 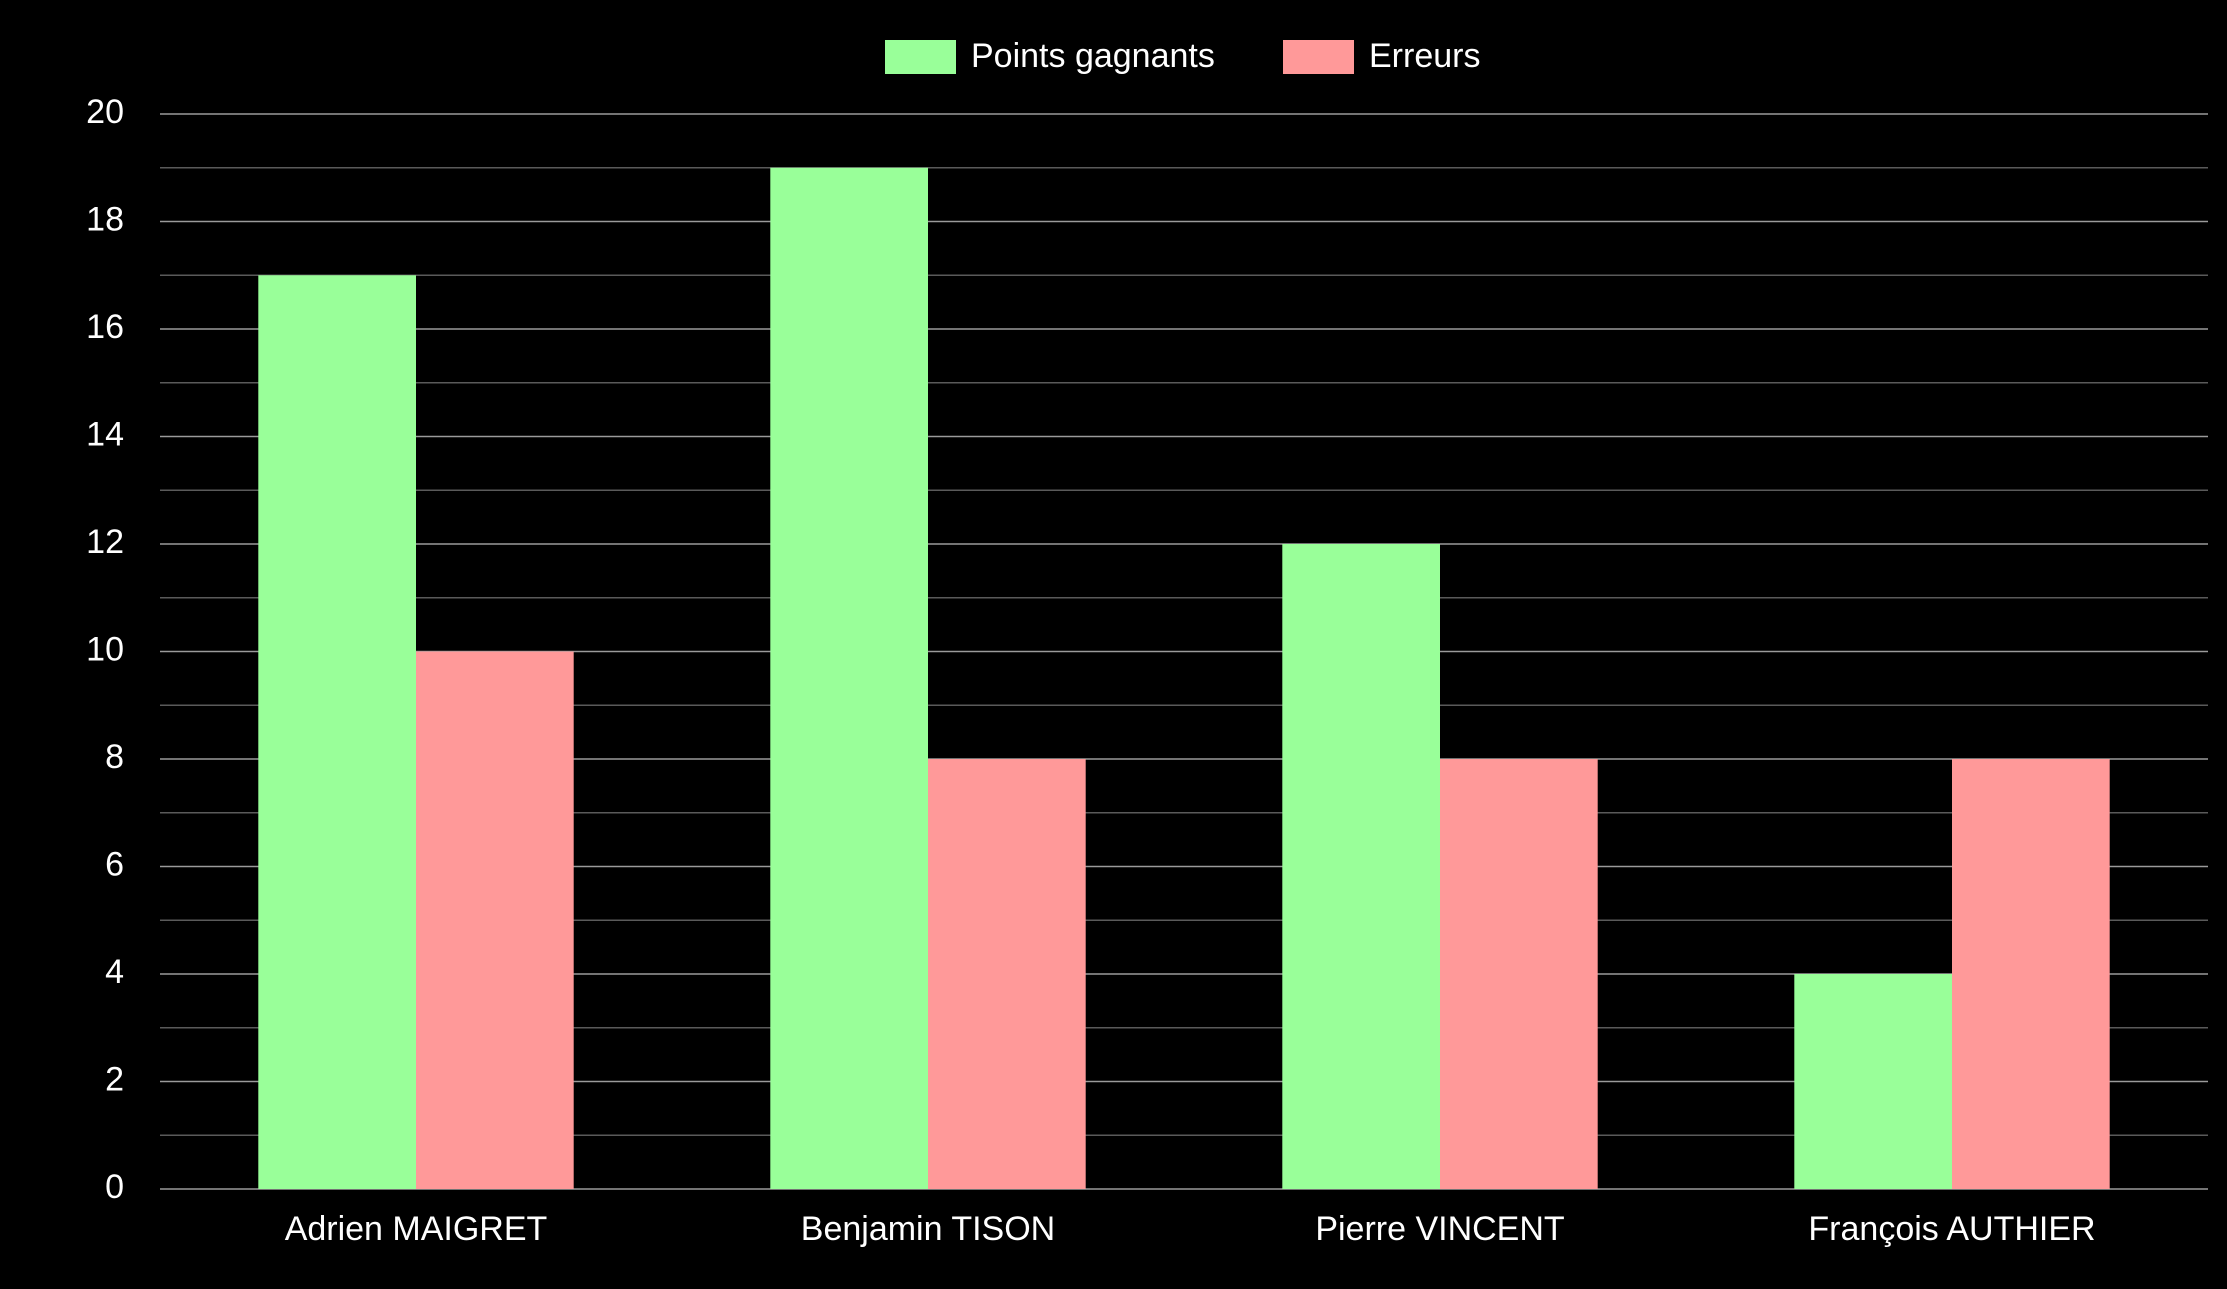 I want to click on x-tick-label: Benjamin TISON, so click(x=928, y=1229).